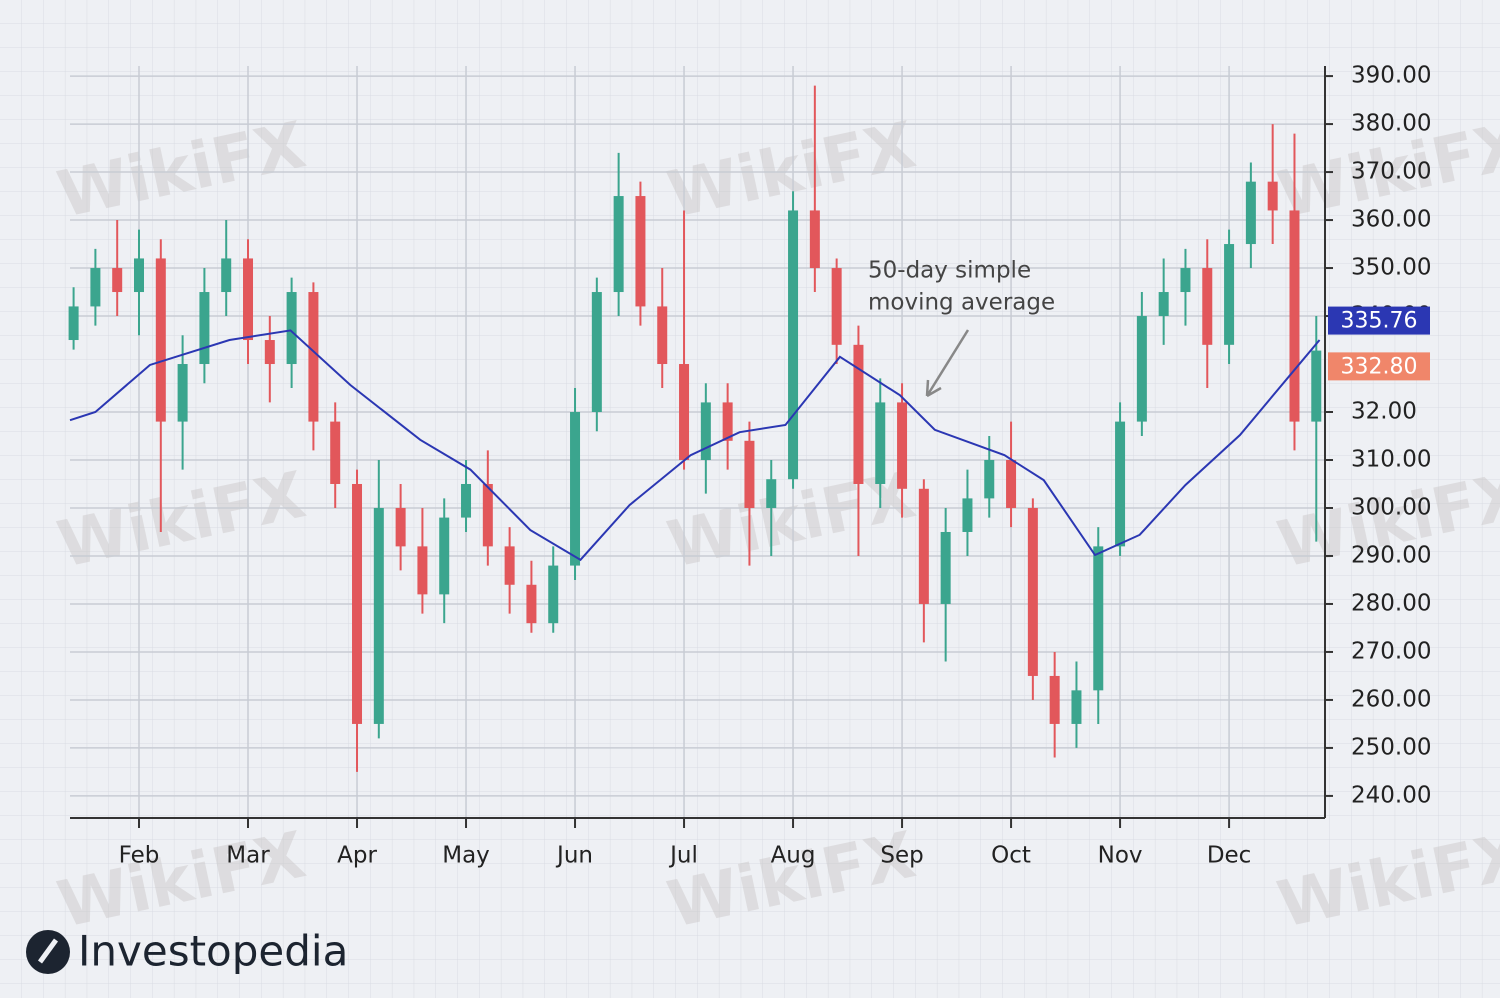 The width and height of the screenshot is (1500, 998). What do you see at coordinates (947, 363) in the screenshot?
I see `annotation-arrow` at bounding box center [947, 363].